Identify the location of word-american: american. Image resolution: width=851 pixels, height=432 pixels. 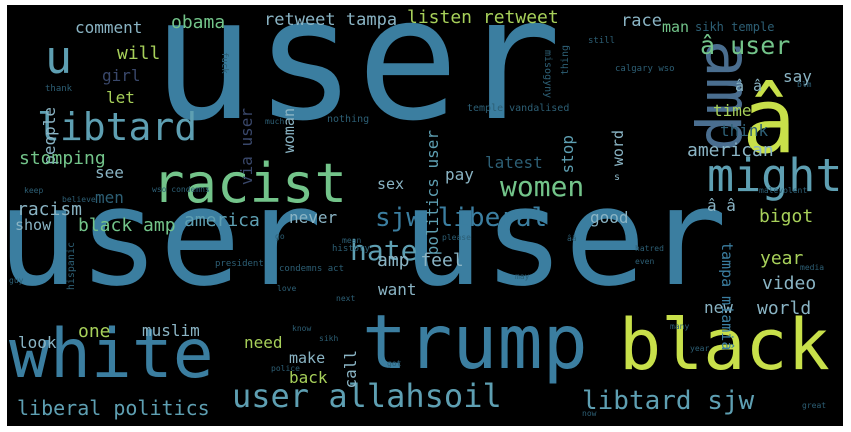
(730, 150).